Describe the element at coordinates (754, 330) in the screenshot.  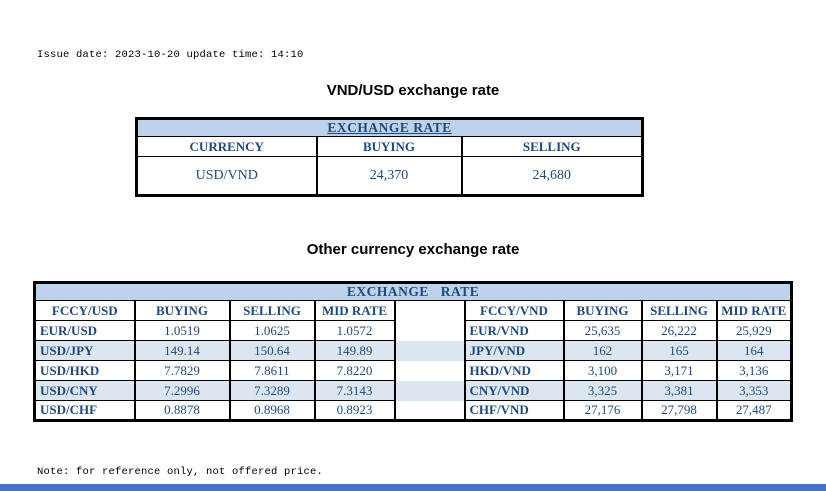
I see `mid-rate-cell: 25,929` at that location.